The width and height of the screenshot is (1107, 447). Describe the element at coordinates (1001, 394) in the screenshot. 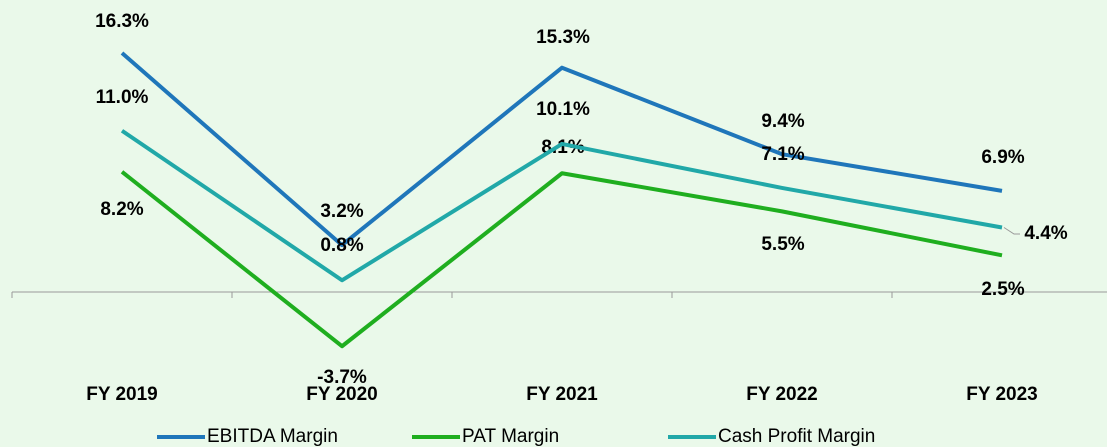

I see `x-tick-label: FY 2023` at that location.